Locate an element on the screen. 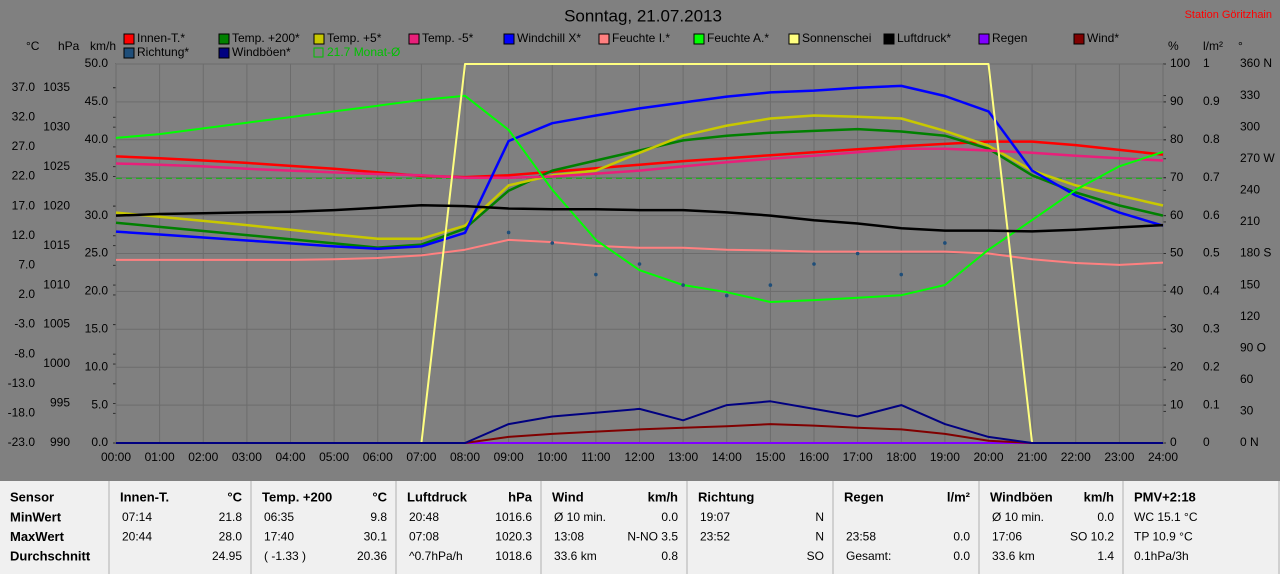  x-tick-label: 19:00 is located at coordinates (945, 457).